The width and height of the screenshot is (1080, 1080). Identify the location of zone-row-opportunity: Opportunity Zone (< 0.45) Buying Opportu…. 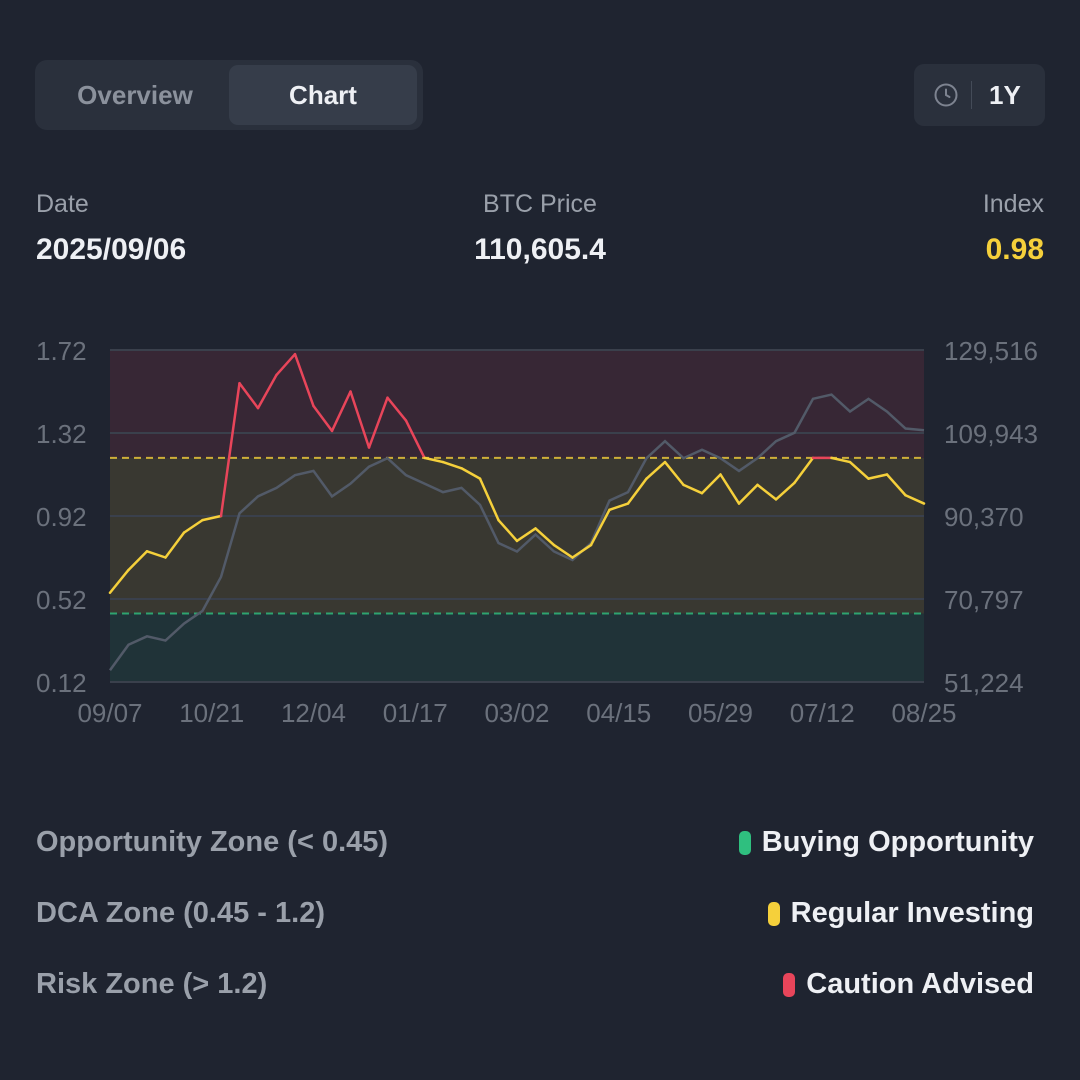
(535, 846).